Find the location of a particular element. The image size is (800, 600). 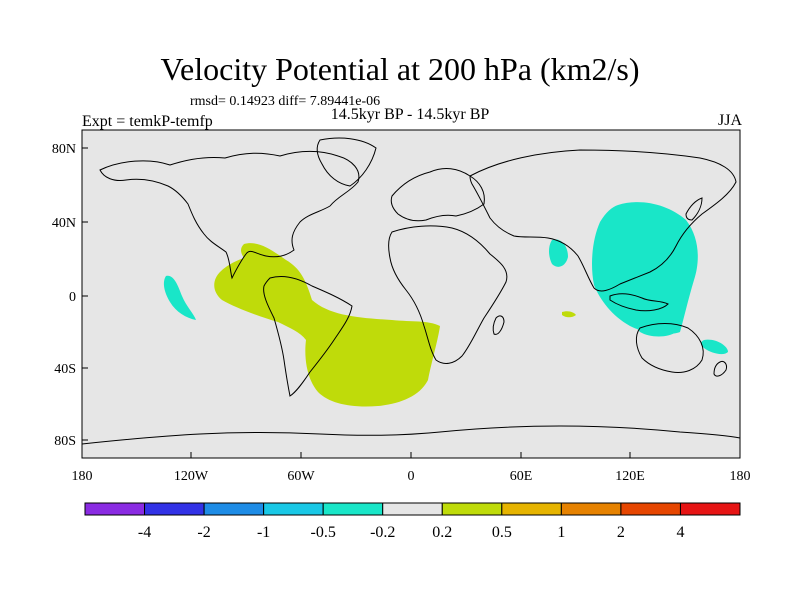

x-label-180e: 180 is located at coordinates (740, 476).